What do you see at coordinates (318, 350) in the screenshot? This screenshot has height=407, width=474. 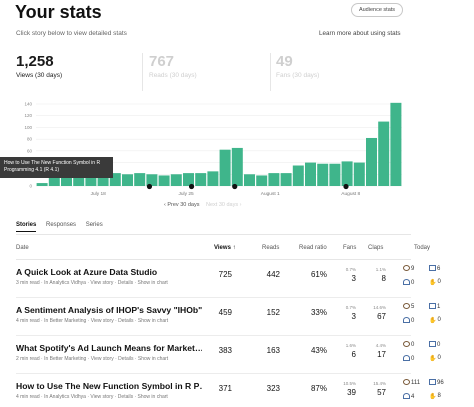 I see `story-read-ratio: 43%` at bounding box center [318, 350].